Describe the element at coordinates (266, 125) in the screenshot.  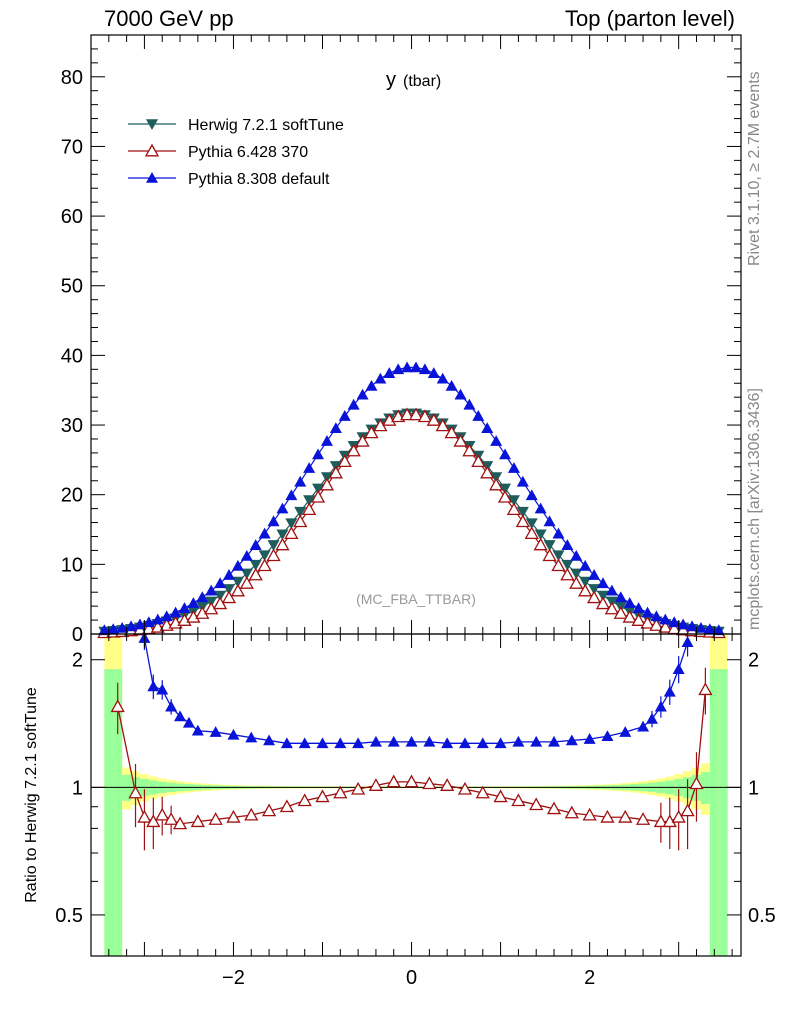
I see `legend-label-herwig: Herwig 7.2.1 softTune` at that location.